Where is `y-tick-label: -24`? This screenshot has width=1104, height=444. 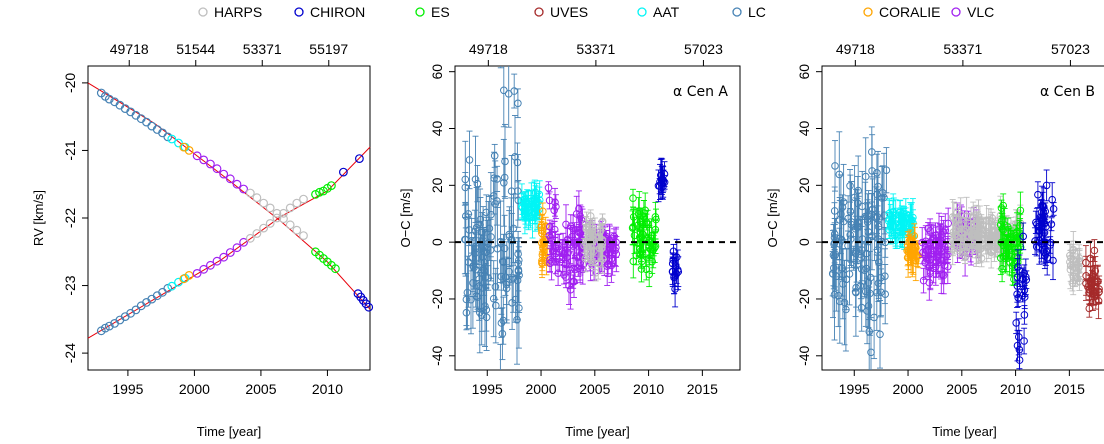 y-tick-label: -24 is located at coordinates (70, 353).